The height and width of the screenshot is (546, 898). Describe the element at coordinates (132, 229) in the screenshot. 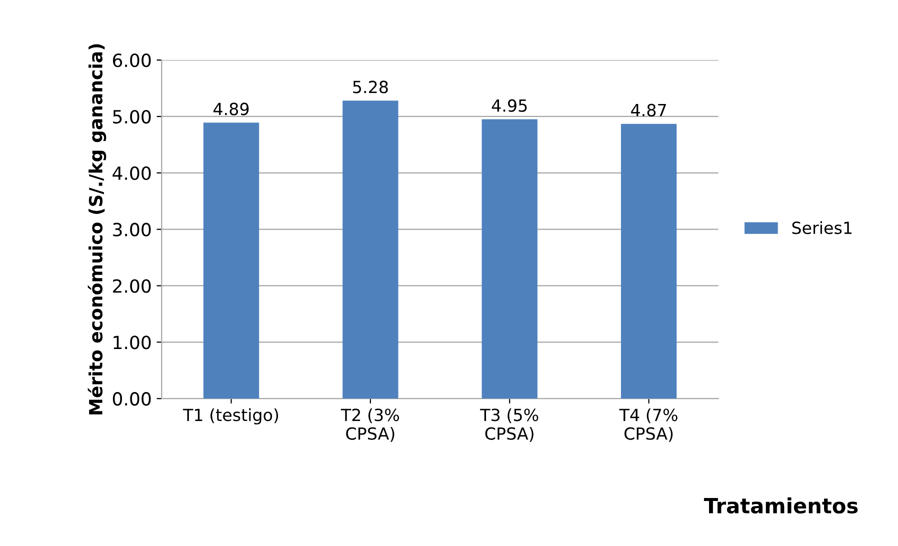

I see `y-tick-label: 3.00` at that location.